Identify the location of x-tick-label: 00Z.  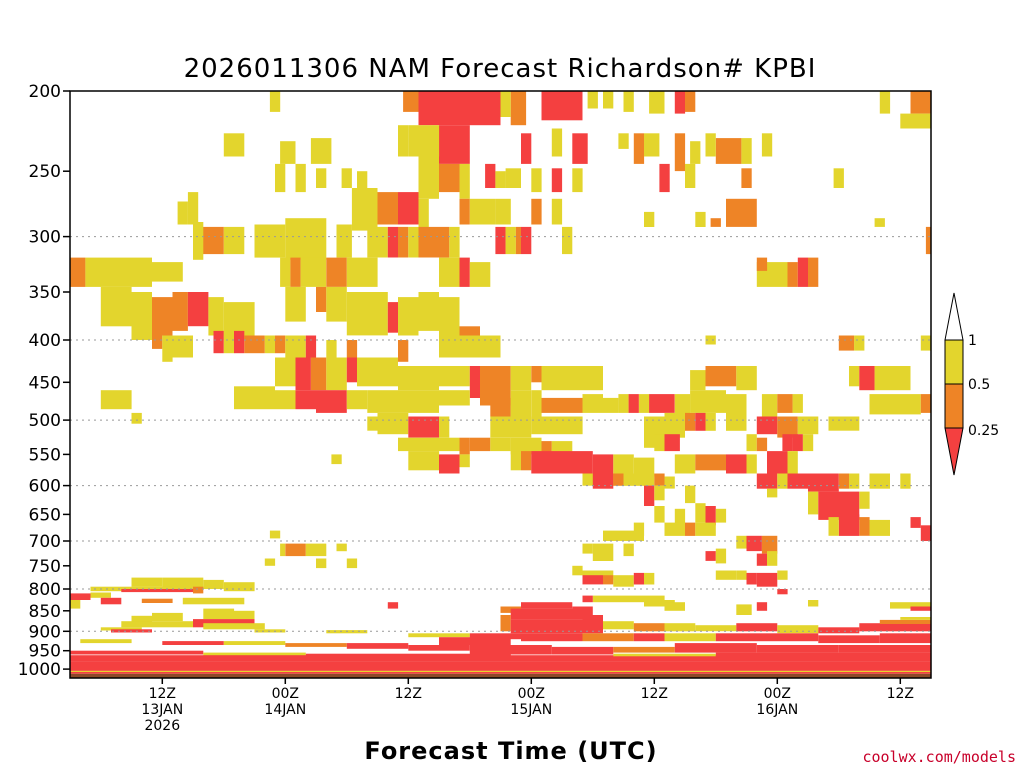
(531, 694).